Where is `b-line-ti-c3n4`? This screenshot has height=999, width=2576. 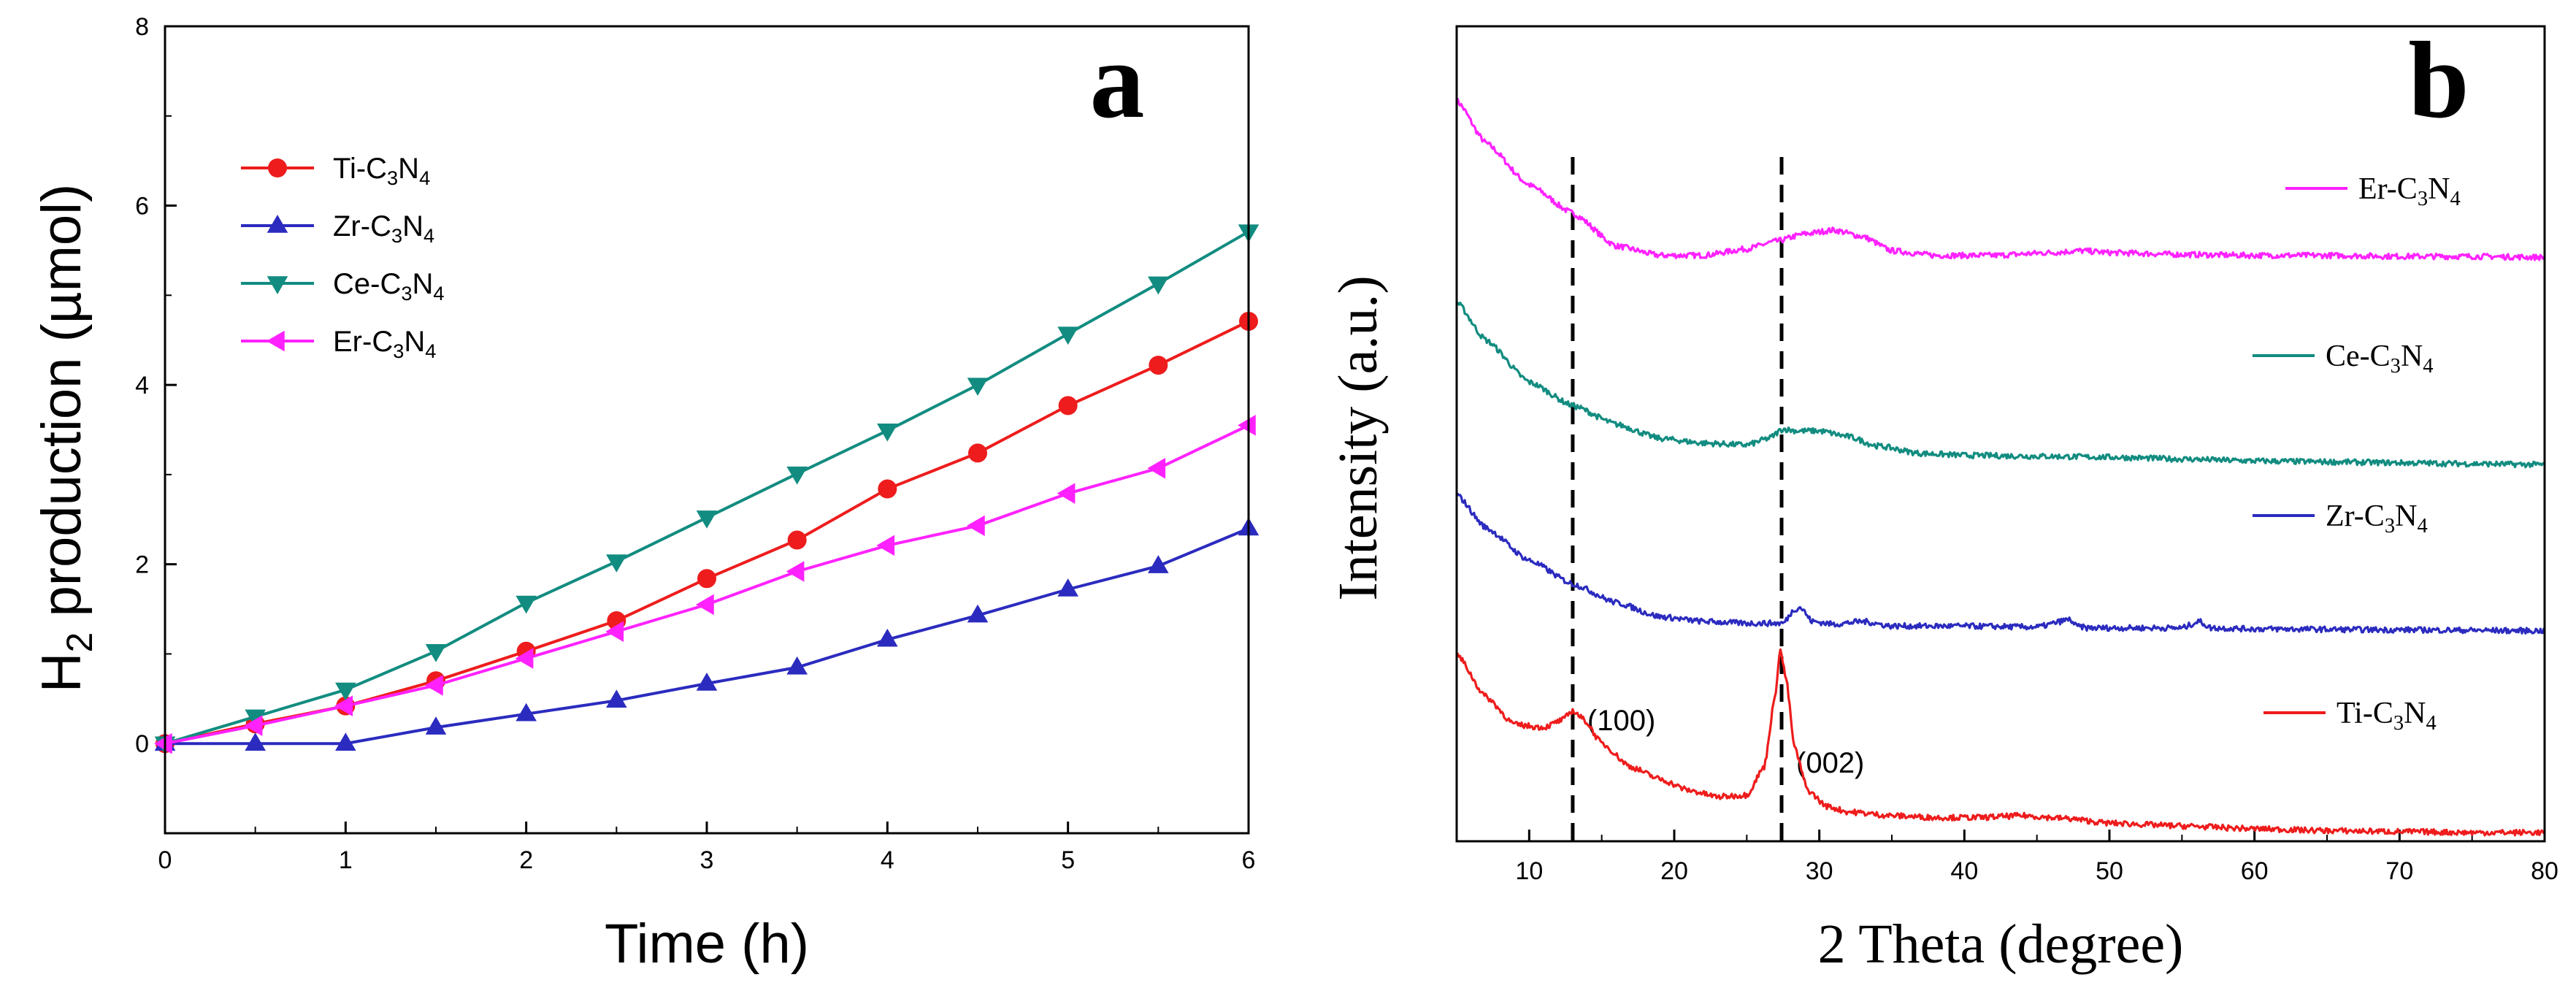 b-line-ti-c3n4 is located at coordinates (2000, 742).